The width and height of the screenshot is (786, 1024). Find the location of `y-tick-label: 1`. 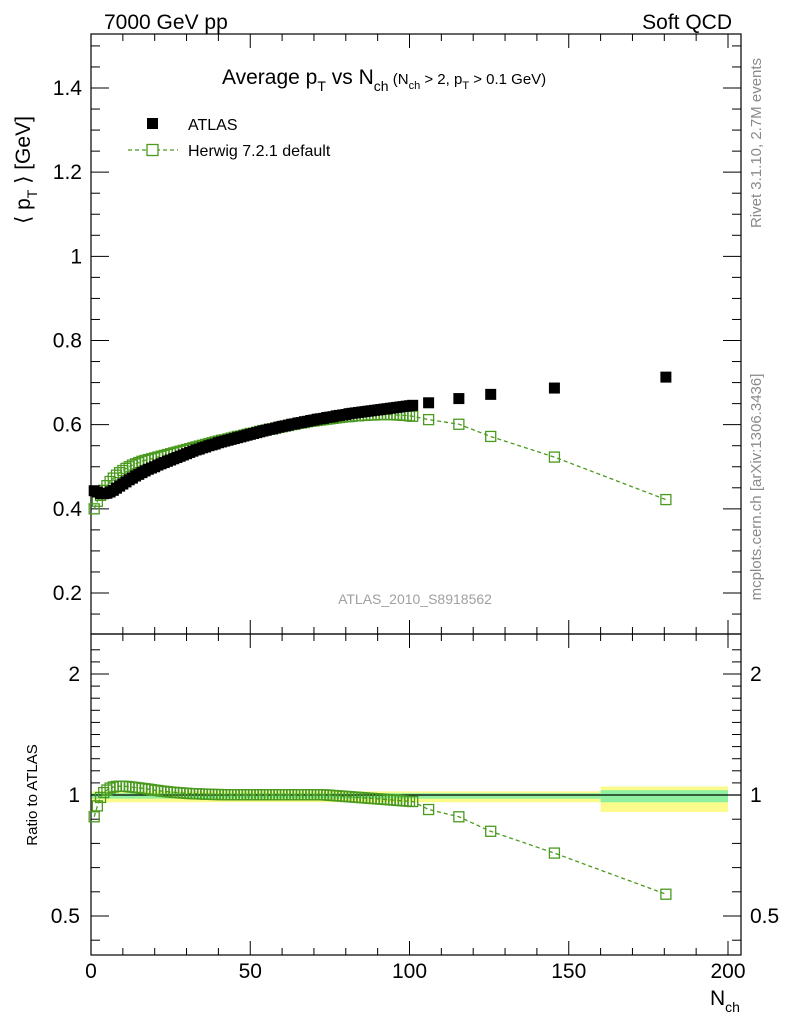

y-tick-label: 1 is located at coordinates (76, 256).